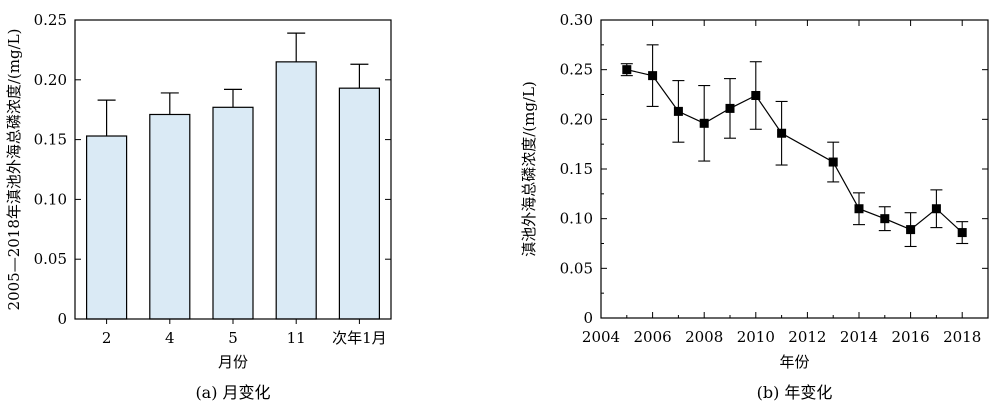 This screenshot has height=413, width=1000. Describe the element at coordinates (244, 333) in the screenshot. I see `a-x-ticks: 2 4 5 11 次年1月` at that location.